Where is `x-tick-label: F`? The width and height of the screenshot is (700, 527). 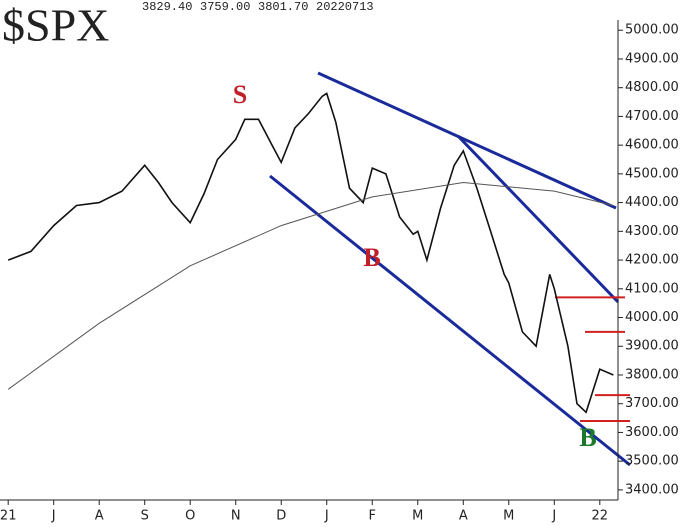 x-tick-label: F is located at coordinates (372, 516).